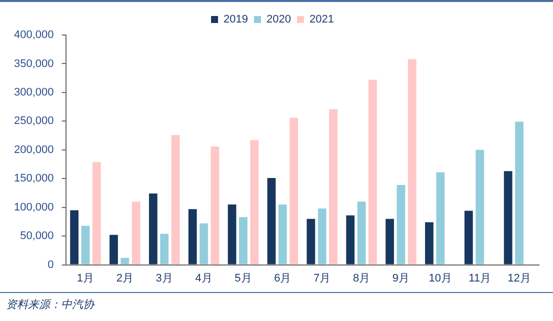 This screenshot has height=321, width=553. What do you see at coordinates (480, 278) in the screenshot?
I see `x-tick-label: 11月` at bounding box center [480, 278].